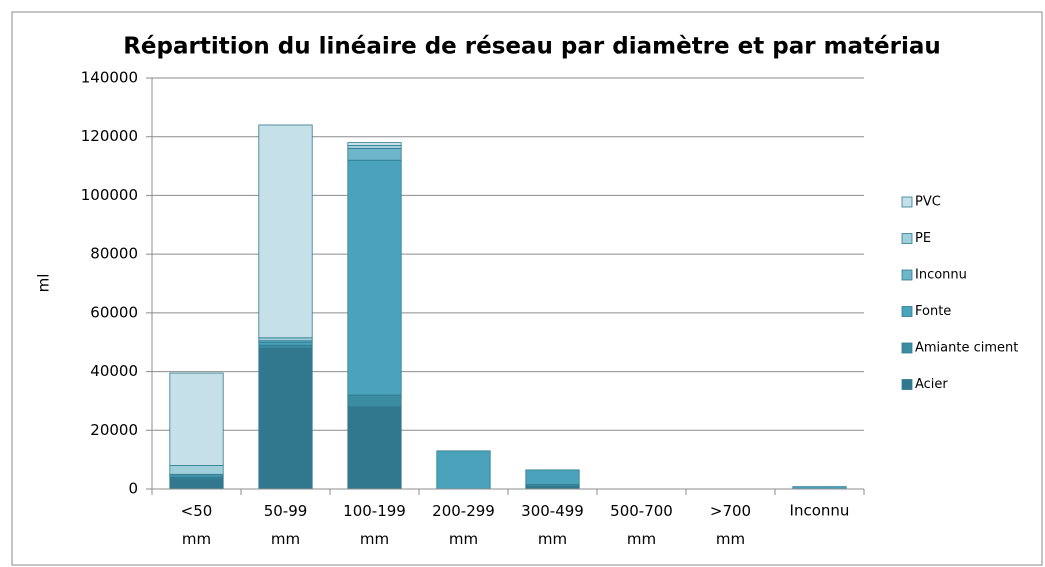 This screenshot has height=567, width=1045. I want to click on legend-label: PVC, so click(928, 202).